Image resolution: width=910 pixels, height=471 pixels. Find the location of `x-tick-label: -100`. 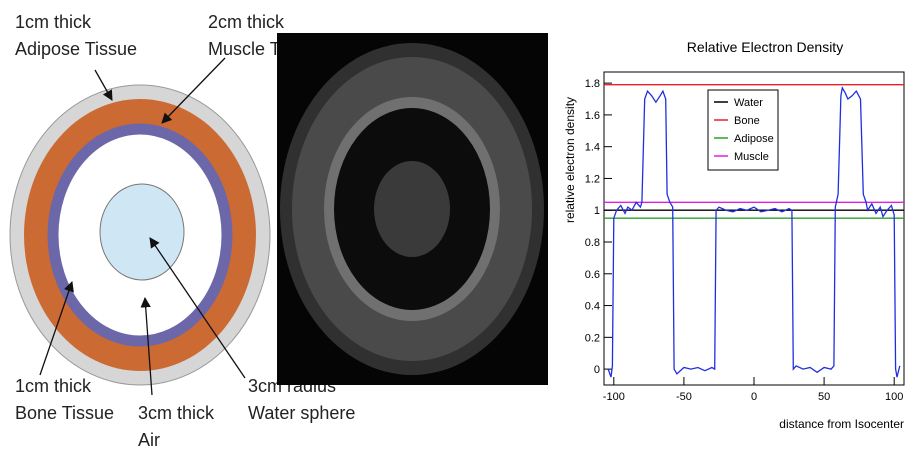

x-tick-label: -100 is located at coordinates (614, 397).